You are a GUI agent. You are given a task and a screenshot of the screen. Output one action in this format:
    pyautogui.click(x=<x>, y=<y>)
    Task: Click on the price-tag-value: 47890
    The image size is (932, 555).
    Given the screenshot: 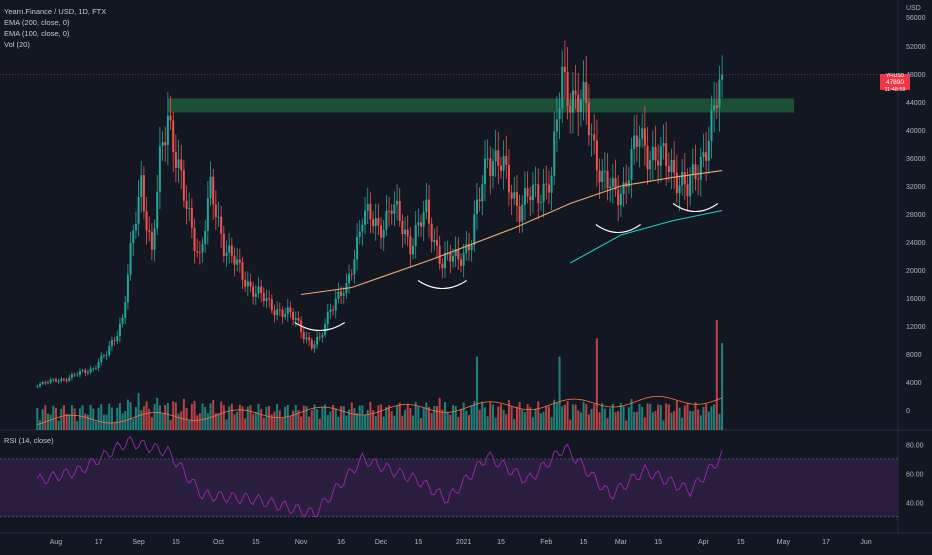 What is the action you would take?
    pyautogui.click(x=895, y=82)
    